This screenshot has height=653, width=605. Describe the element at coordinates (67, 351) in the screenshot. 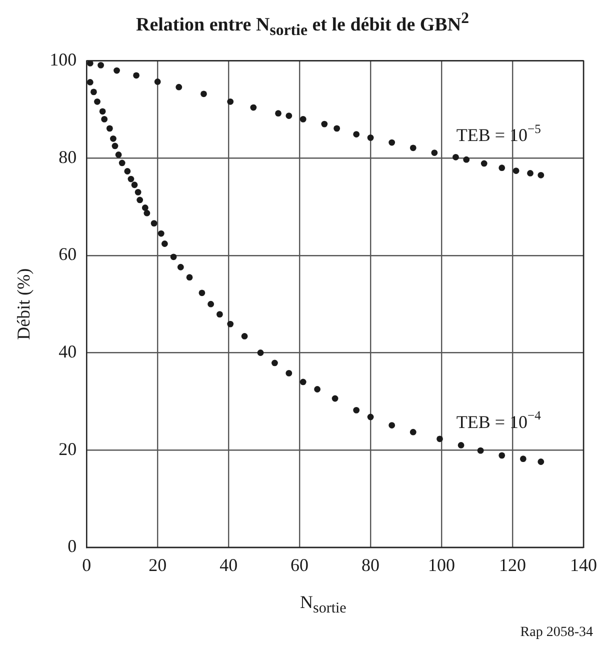

I see `y-tick-label: 40` at that location.